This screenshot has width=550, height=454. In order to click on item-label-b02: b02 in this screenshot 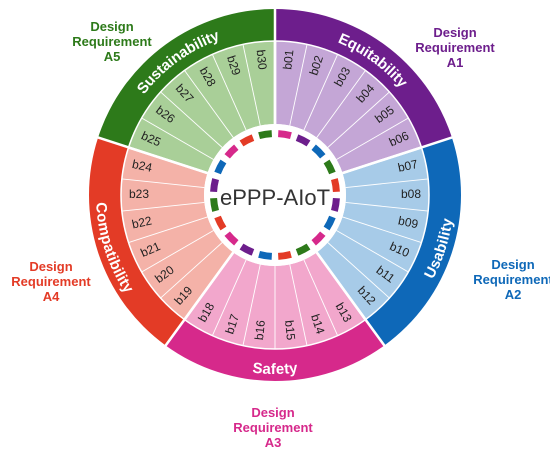, I will do `click(316, 65)`.